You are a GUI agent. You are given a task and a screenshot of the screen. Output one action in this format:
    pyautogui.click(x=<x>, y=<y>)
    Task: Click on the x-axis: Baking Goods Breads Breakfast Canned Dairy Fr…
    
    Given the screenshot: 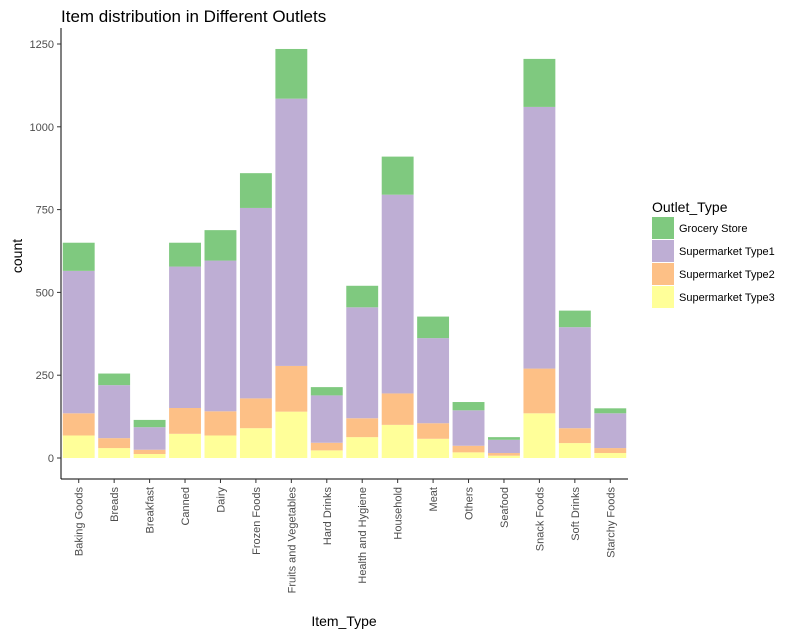 What is the action you would take?
    pyautogui.click(x=344, y=536)
    